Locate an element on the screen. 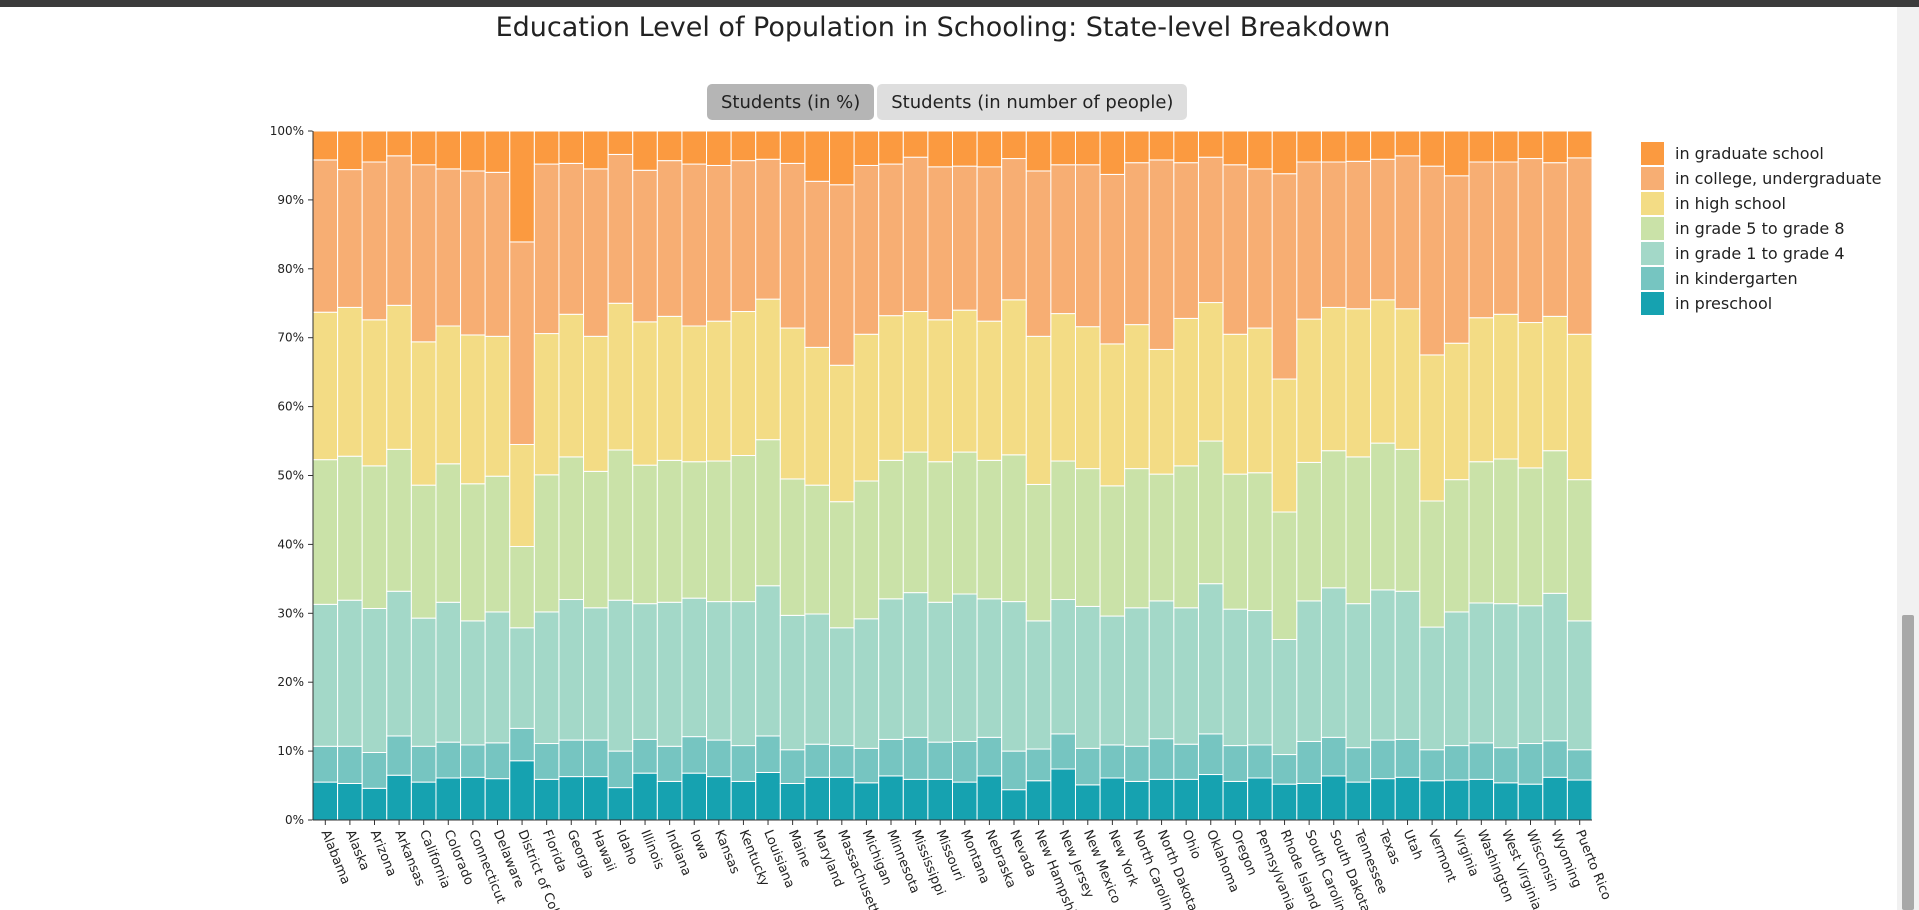 The height and width of the screenshot is (910, 1919). legend-label: in high school is located at coordinates (1730, 203).